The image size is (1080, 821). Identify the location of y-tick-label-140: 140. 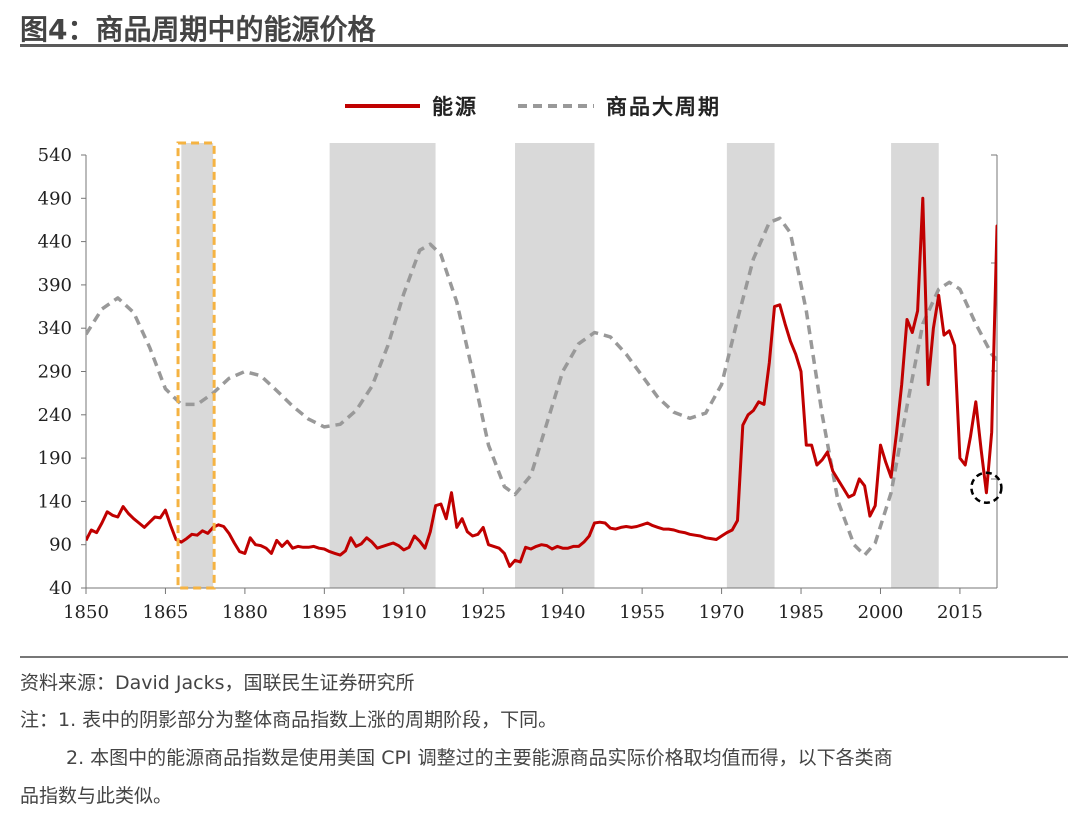
(55, 501).